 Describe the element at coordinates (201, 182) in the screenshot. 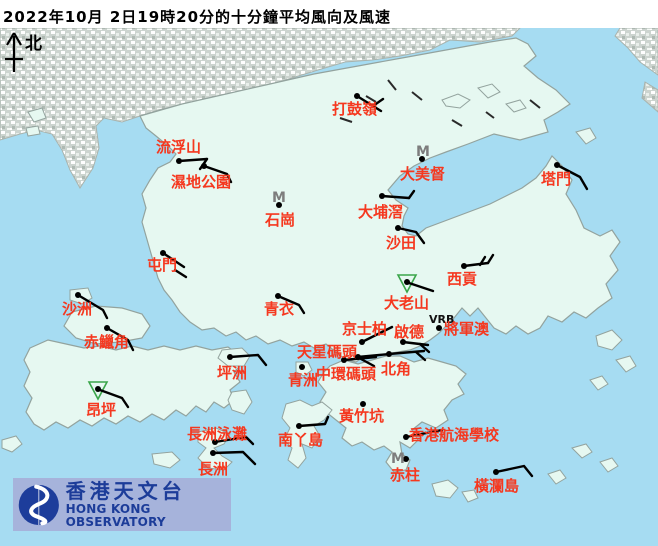

I see `station-label: 濕地公園` at that location.